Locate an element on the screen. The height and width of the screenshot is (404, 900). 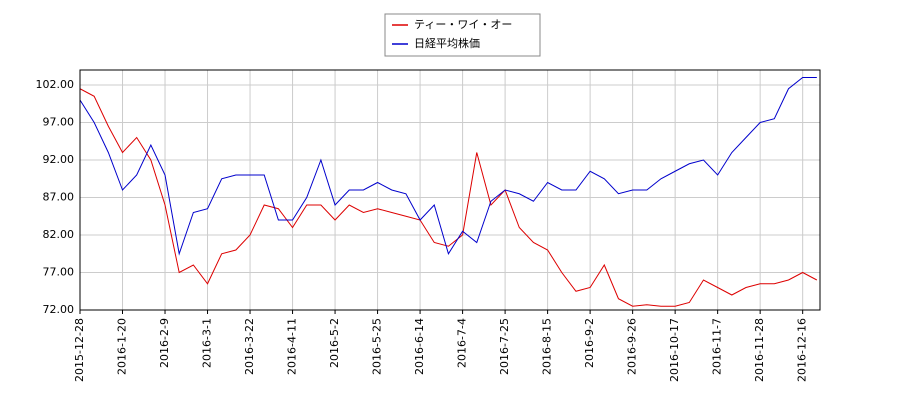
legend-label: 日経平均株価 is located at coordinates (447, 43).